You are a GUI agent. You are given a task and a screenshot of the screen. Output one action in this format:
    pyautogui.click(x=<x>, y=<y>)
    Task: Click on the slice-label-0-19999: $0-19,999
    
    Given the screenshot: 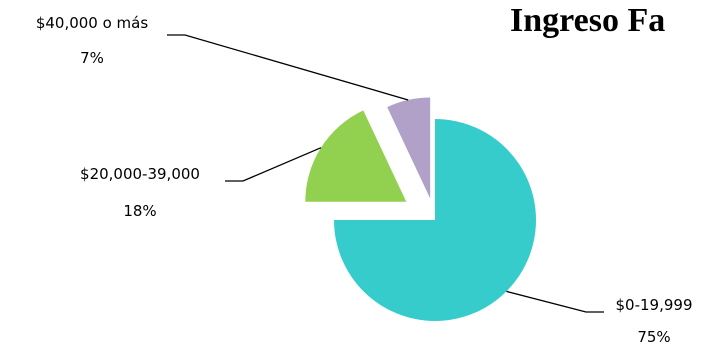 What is the action you would take?
    pyautogui.click(x=654, y=305)
    